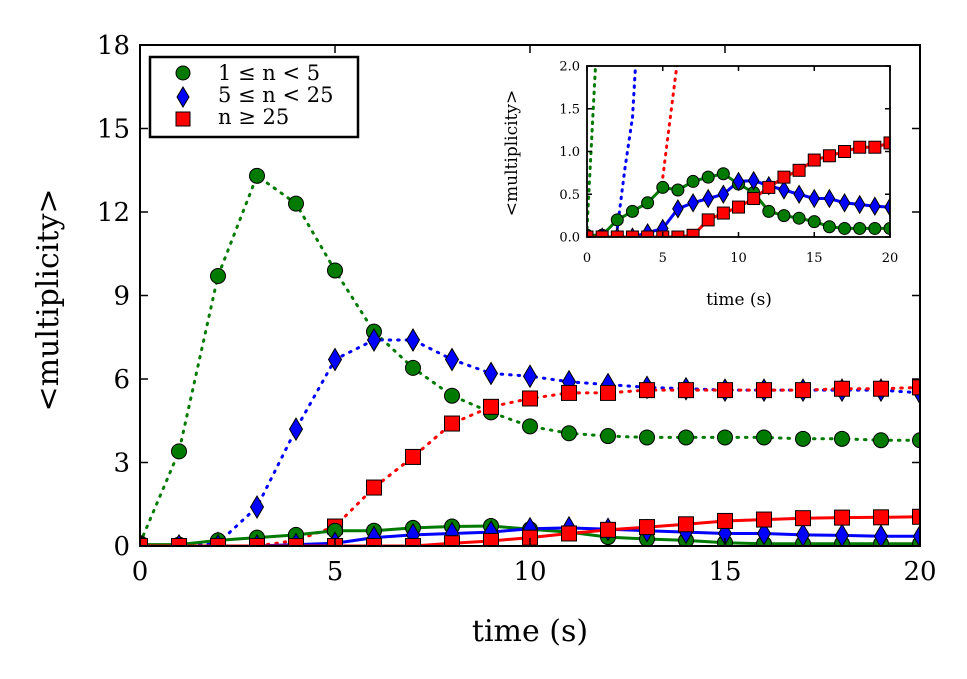 This screenshot has height=679, width=967. I want to click on main-x-tick-label: 5, so click(335, 572).